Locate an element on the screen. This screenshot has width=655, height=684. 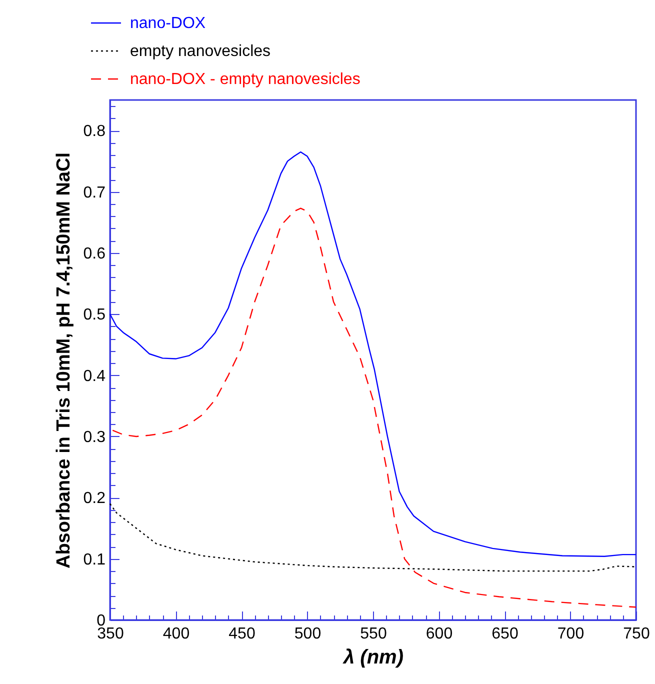
y-tick-label: 0.1 is located at coordinates (94, 559).